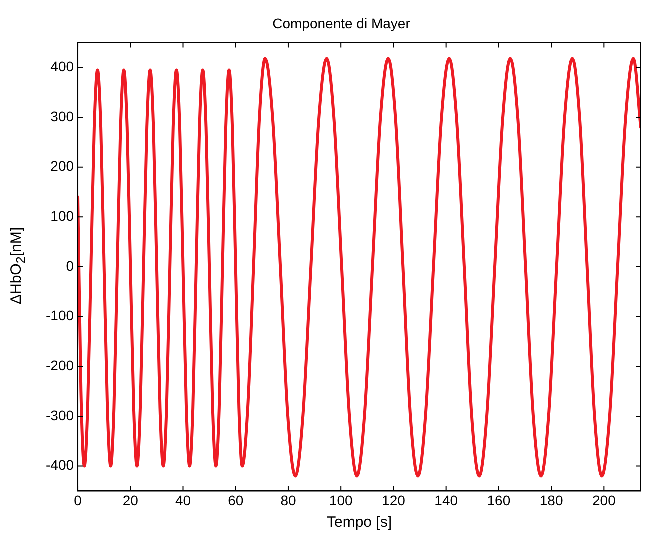 Image resolution: width=651 pixels, height=545 pixels. I want to click on x-tick-label: 20, so click(130, 500).